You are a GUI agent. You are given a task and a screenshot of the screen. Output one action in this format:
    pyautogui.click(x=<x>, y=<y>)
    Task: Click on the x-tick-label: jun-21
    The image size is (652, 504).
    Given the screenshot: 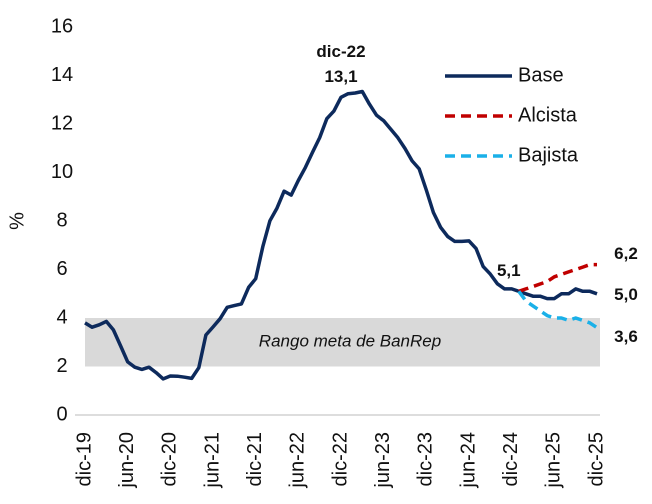 What is the action you would take?
    pyautogui.click(x=212, y=460)
    